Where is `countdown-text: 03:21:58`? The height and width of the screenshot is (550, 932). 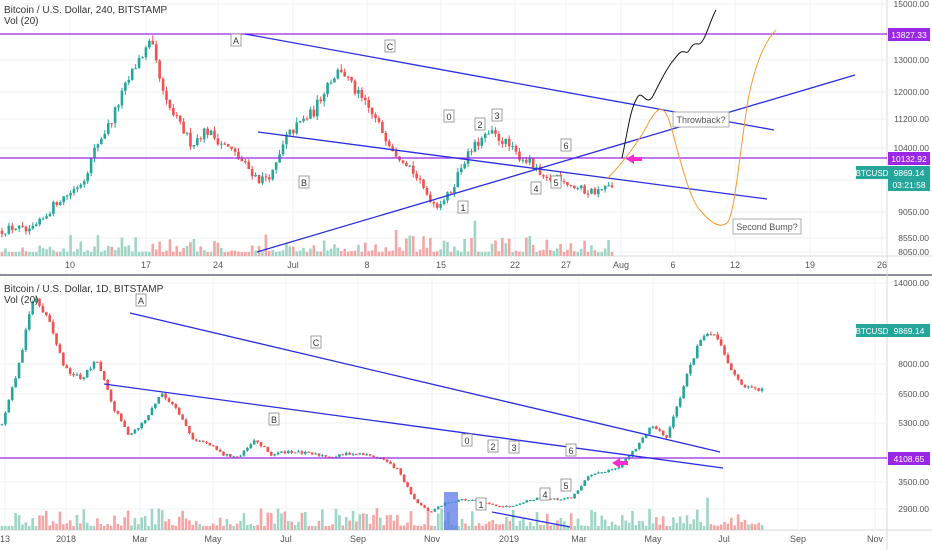
countdown-text: 03:21:58 is located at coordinates (908, 185).